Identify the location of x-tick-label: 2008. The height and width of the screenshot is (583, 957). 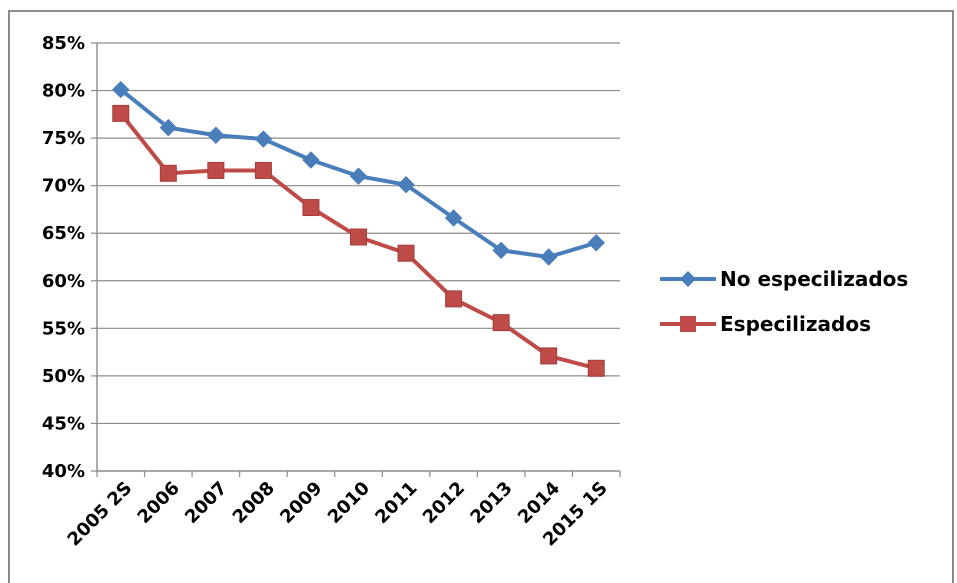
(254, 503).